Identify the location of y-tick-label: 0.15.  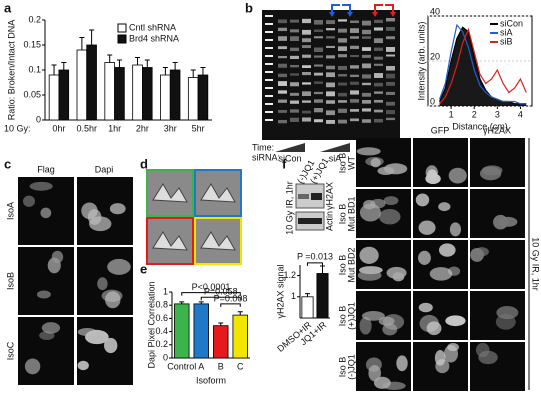
(32, 44).